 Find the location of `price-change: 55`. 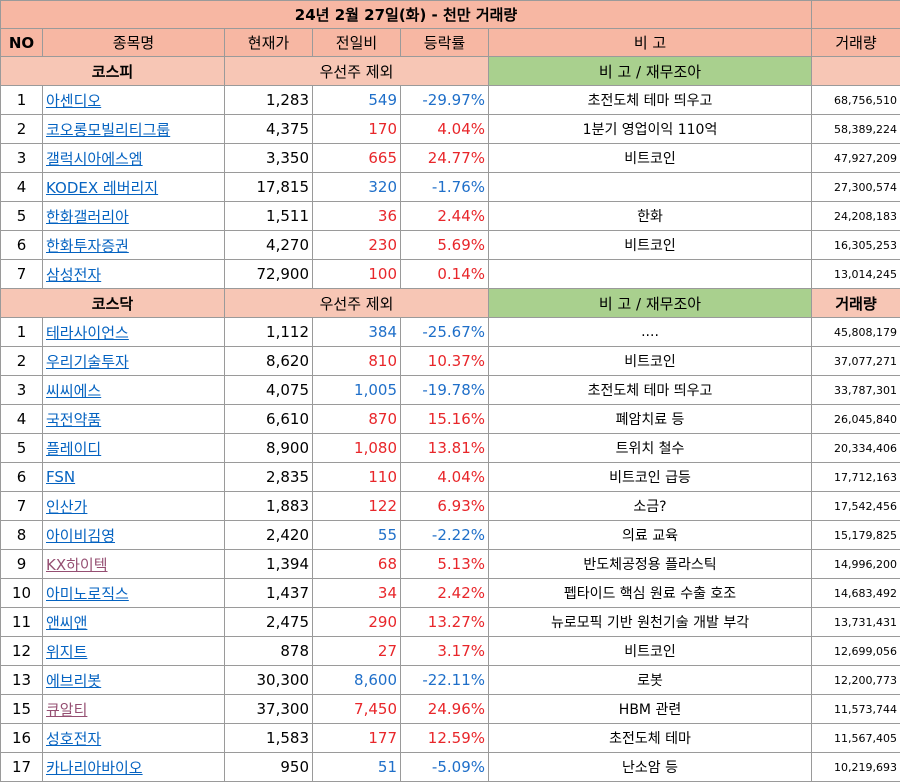

price-change: 55 is located at coordinates (356, 535).